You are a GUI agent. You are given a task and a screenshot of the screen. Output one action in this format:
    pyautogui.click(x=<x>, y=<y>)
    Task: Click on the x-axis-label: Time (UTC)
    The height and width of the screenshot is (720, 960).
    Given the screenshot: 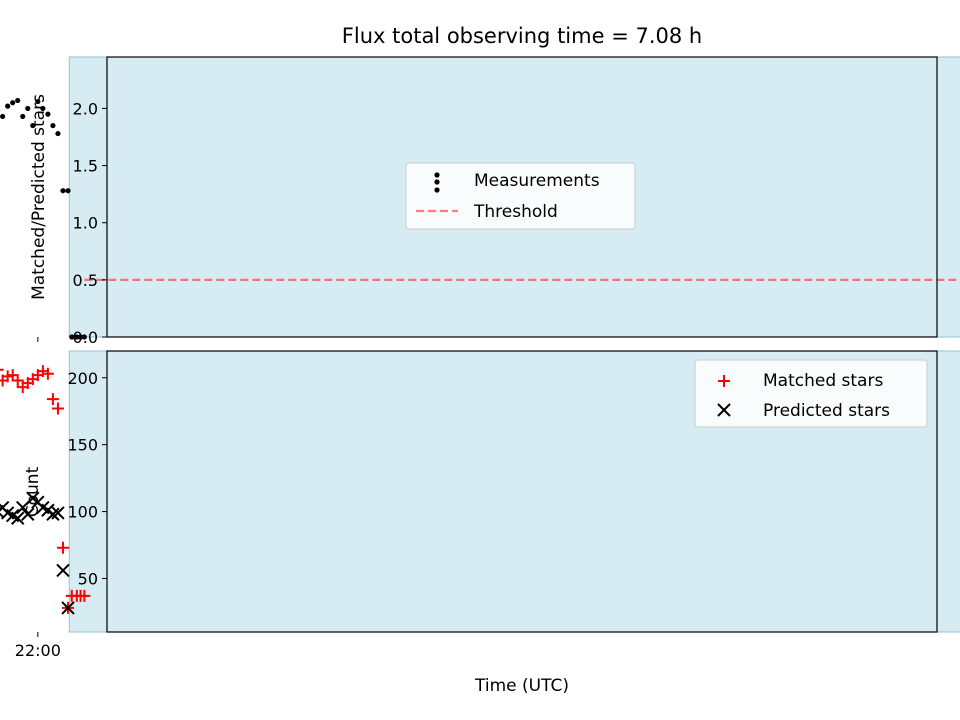 What is the action you would take?
    pyautogui.click(x=521, y=686)
    